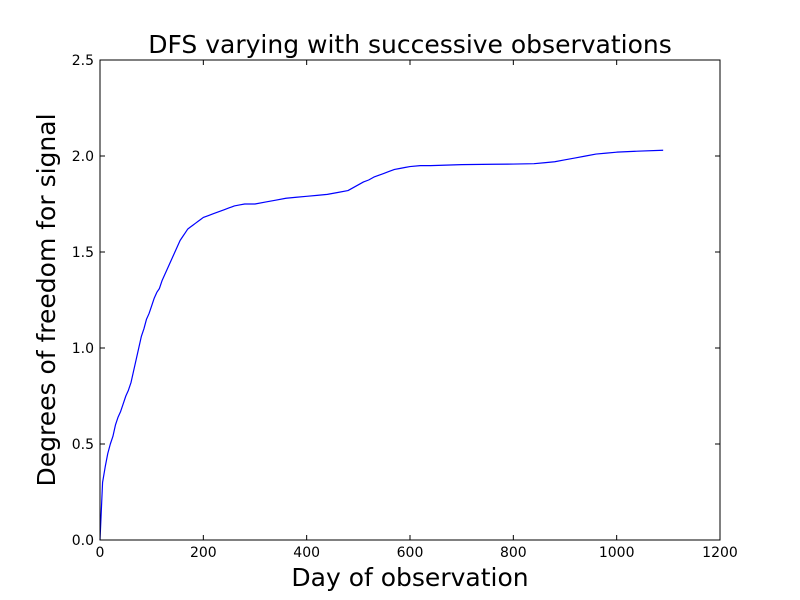  Describe the element at coordinates (83, 445) in the screenshot. I see `y-tick-label: 0.5` at that location.